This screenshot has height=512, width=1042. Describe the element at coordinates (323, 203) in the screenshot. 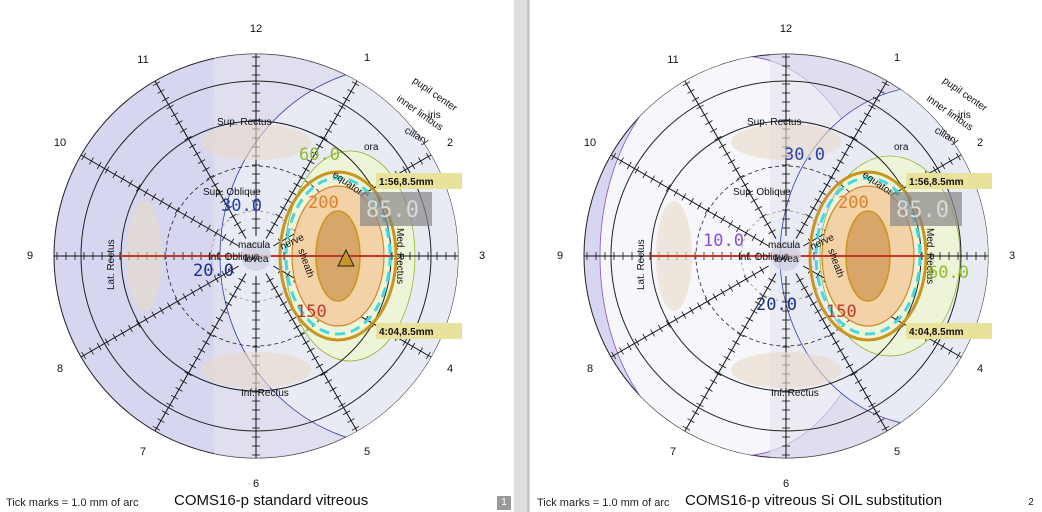

I see `isodose-label-200: 200` at that location.